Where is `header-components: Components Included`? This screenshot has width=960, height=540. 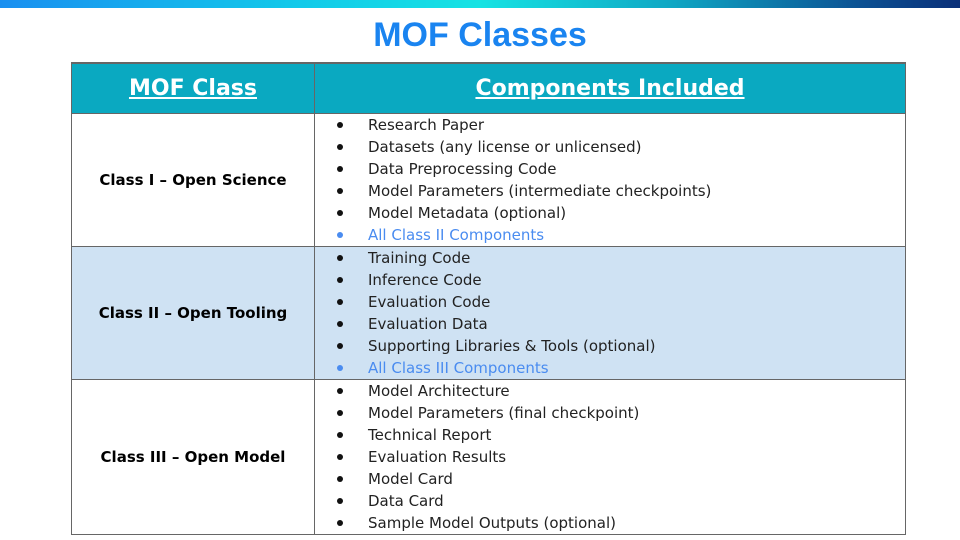
header-components: Components Included is located at coordinates (610, 88).